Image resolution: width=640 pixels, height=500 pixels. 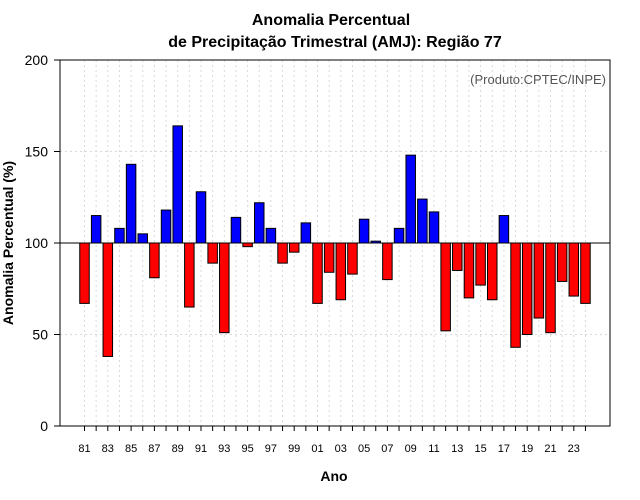 I want to click on y-tick-label-100: 100, so click(x=37, y=243).